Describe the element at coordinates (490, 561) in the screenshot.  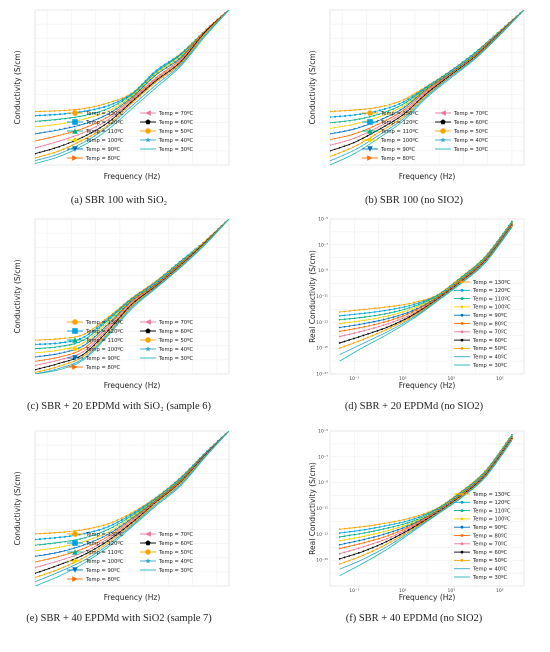
I see `legend-label: Temp = 50ºC` at that location.